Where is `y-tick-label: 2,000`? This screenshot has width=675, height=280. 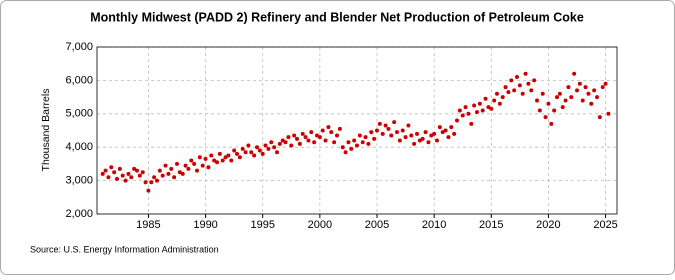 y-tick-label: 2,000 is located at coordinates (79, 214).